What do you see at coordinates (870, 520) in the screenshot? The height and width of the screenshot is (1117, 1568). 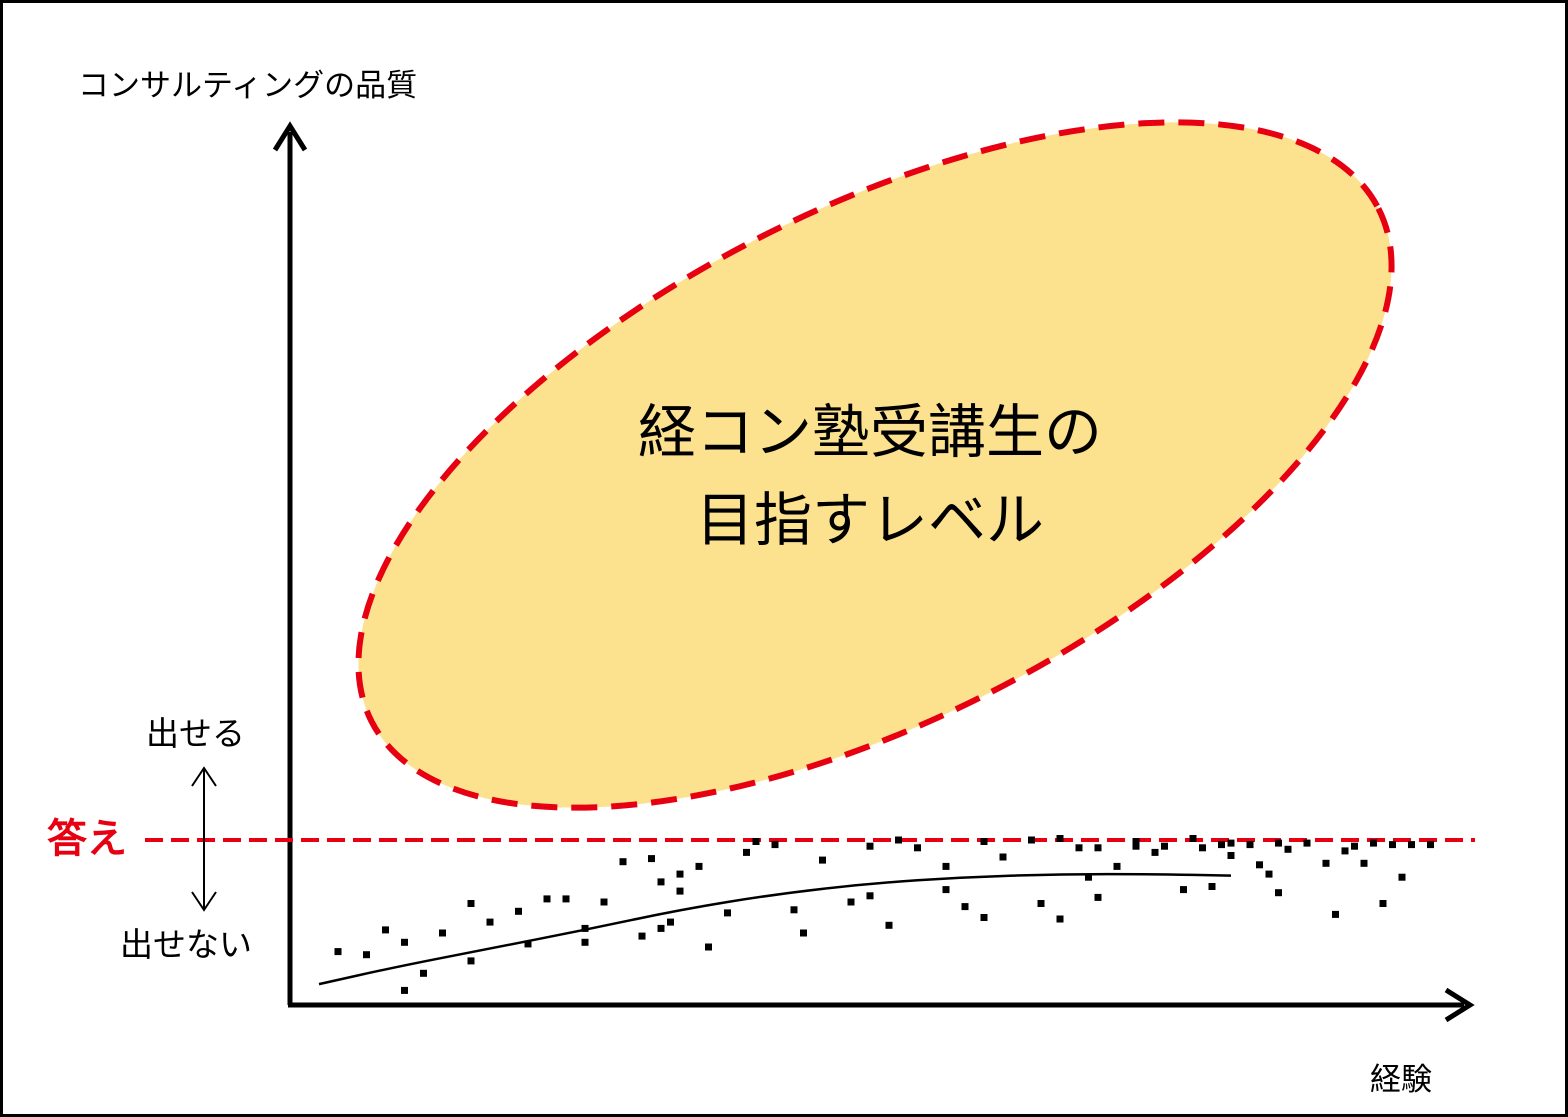 I see `target-level-text-line2: 目指すレベル` at bounding box center [870, 520].